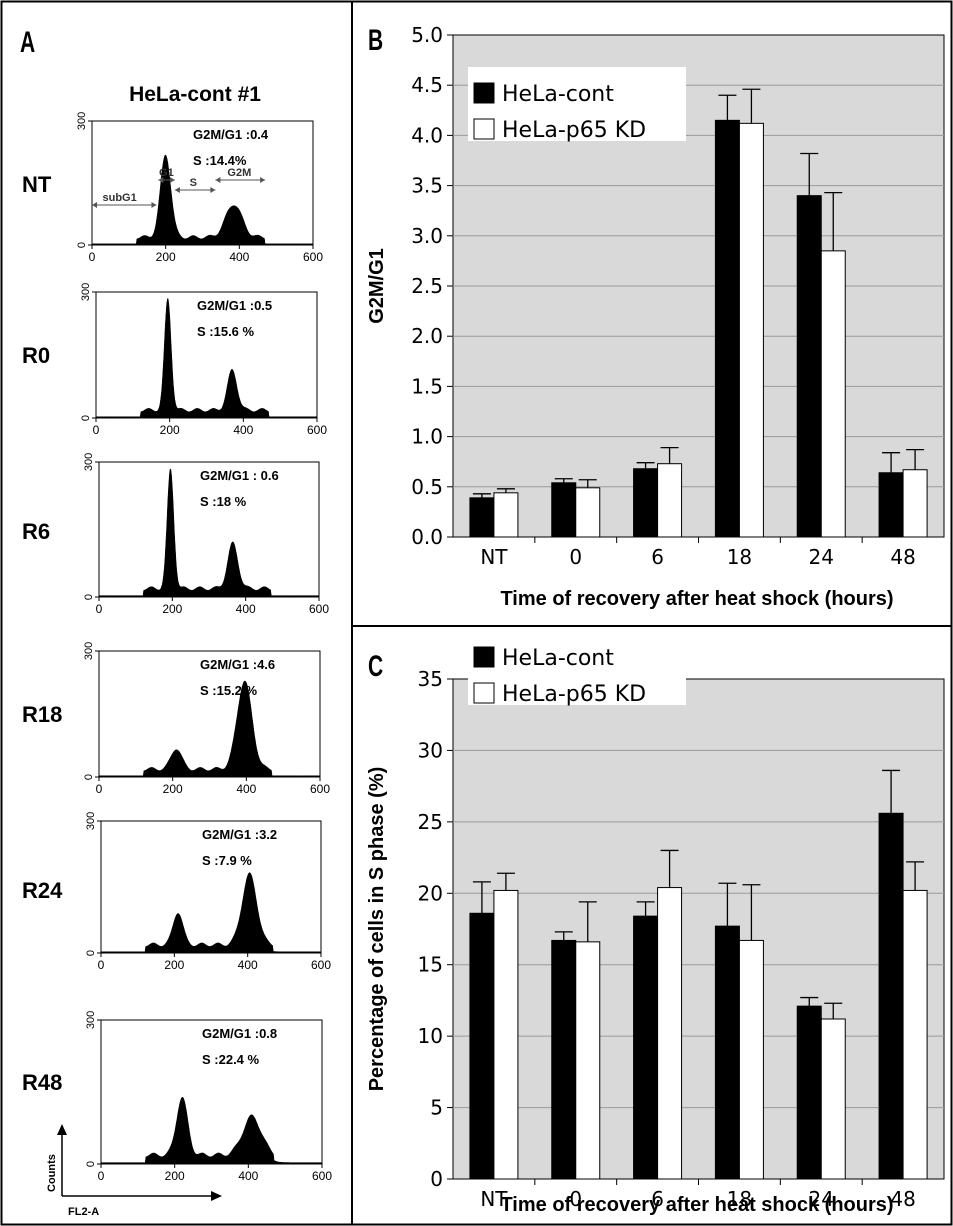  I want to click on y-tick-label: 0.0, so click(427, 537).